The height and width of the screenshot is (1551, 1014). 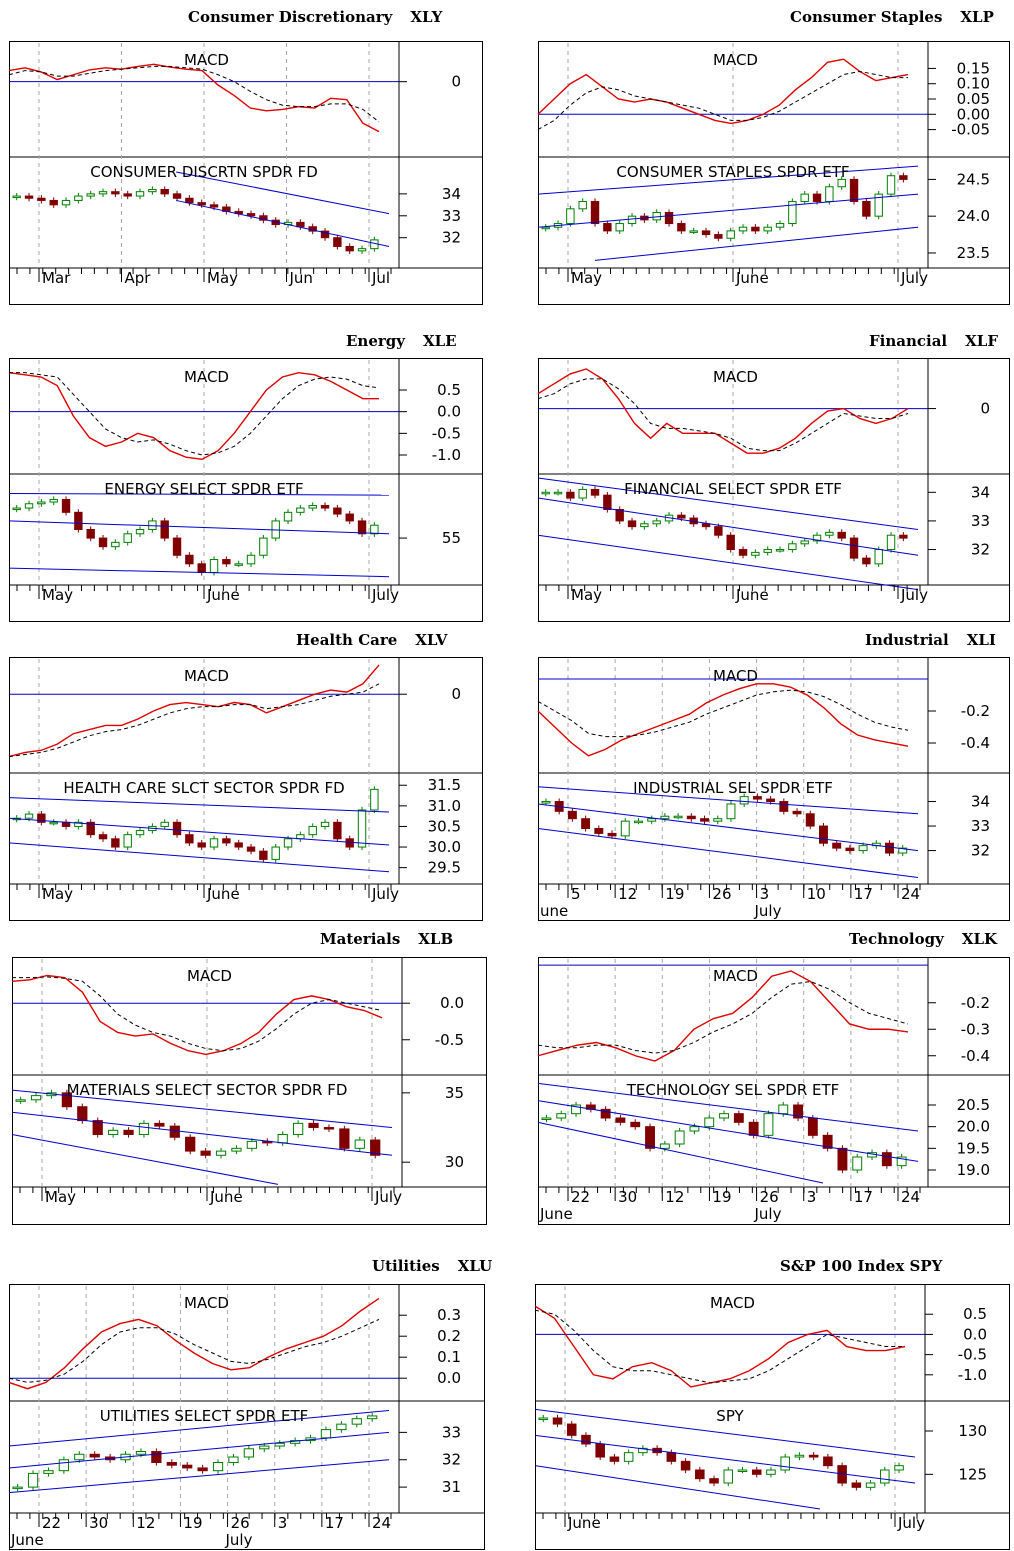 What do you see at coordinates (386, 939) in the screenshot?
I see `panel-title-xlb: Materials XLB` at bounding box center [386, 939].